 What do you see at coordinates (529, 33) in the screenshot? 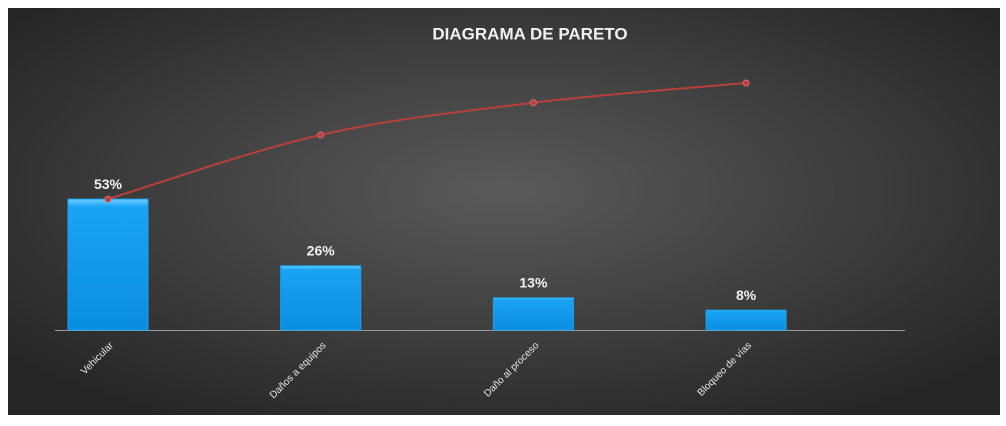
I see `chart-title: DIAGRAMA DE PARETO` at bounding box center [529, 33].